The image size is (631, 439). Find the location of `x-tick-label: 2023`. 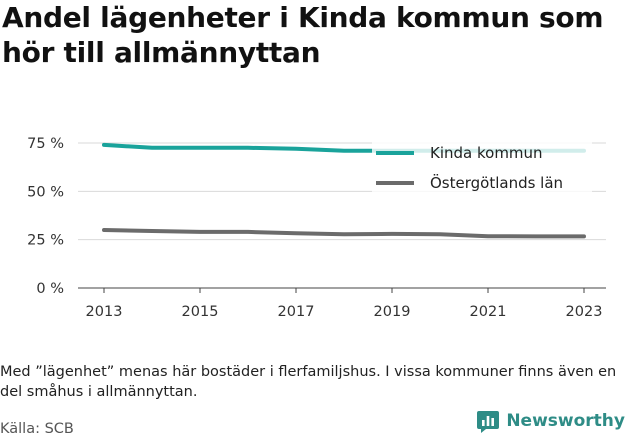

x-tick-label: 2023 is located at coordinates (584, 312).